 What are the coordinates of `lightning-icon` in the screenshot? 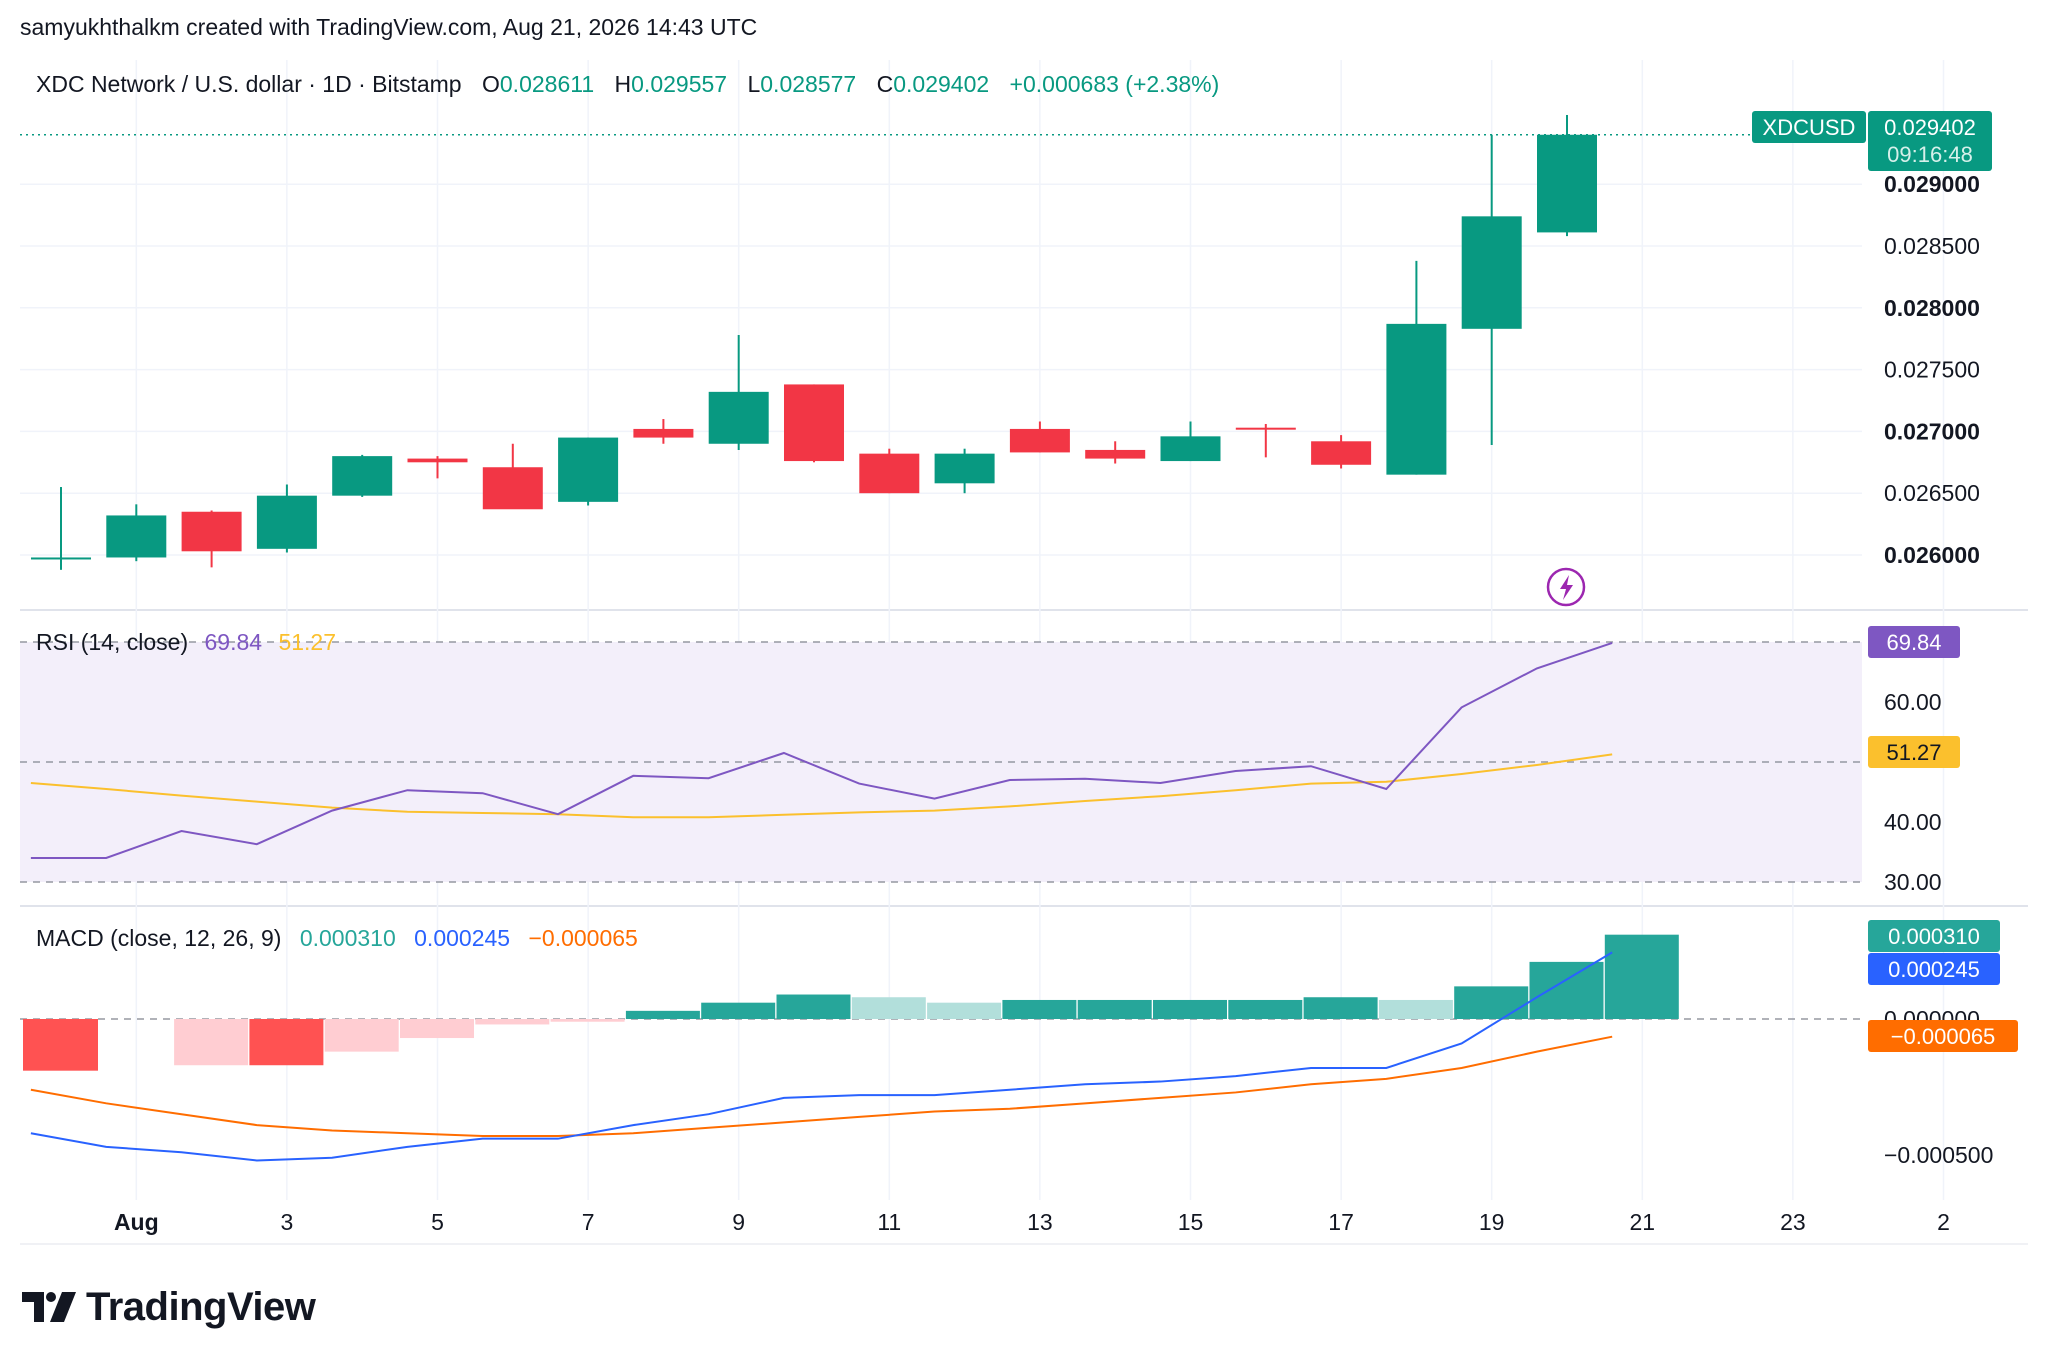 It's located at (1566, 587).